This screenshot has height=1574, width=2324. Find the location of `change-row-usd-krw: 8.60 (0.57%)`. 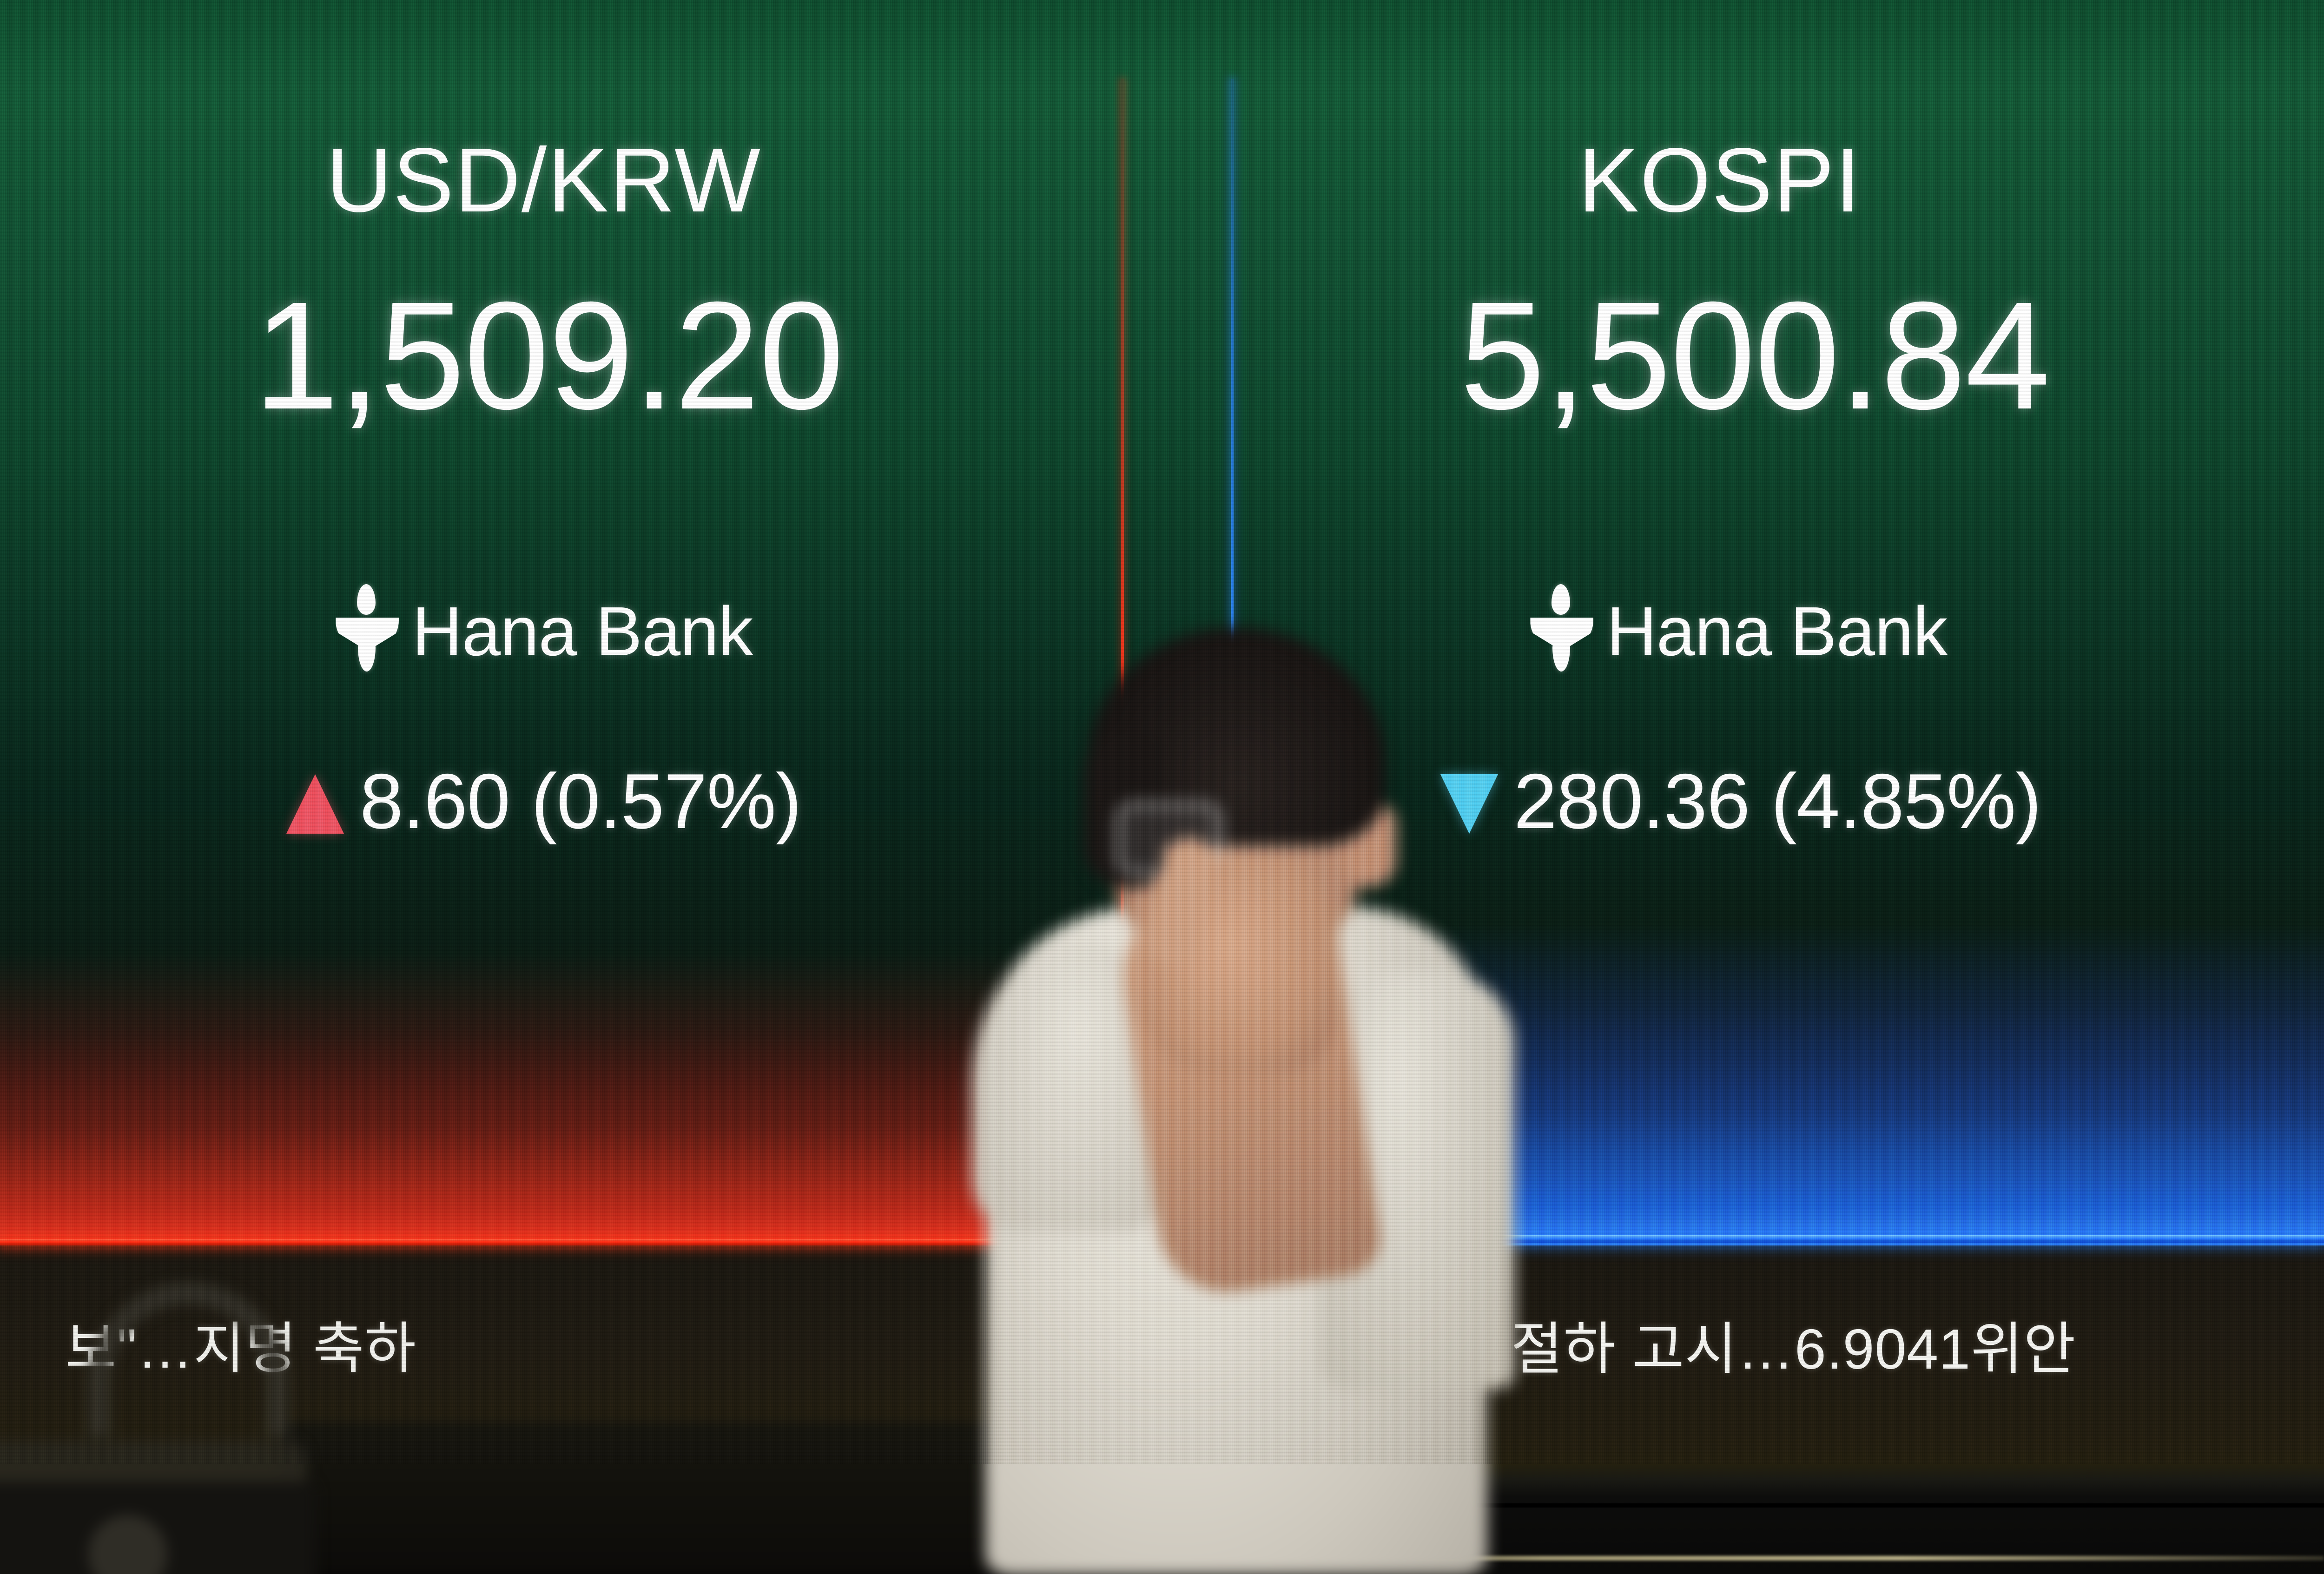

change-row-usd-krw: 8.60 (0.57%) is located at coordinates (558, 801).